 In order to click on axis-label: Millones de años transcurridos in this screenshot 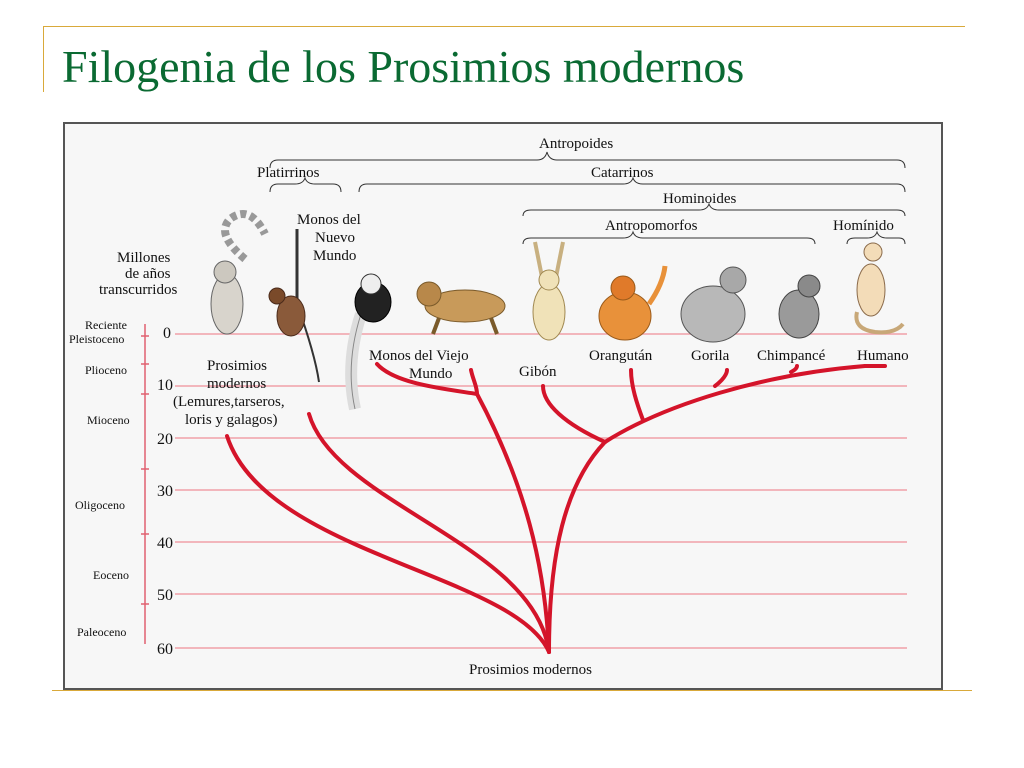, I will do `click(138, 274)`.